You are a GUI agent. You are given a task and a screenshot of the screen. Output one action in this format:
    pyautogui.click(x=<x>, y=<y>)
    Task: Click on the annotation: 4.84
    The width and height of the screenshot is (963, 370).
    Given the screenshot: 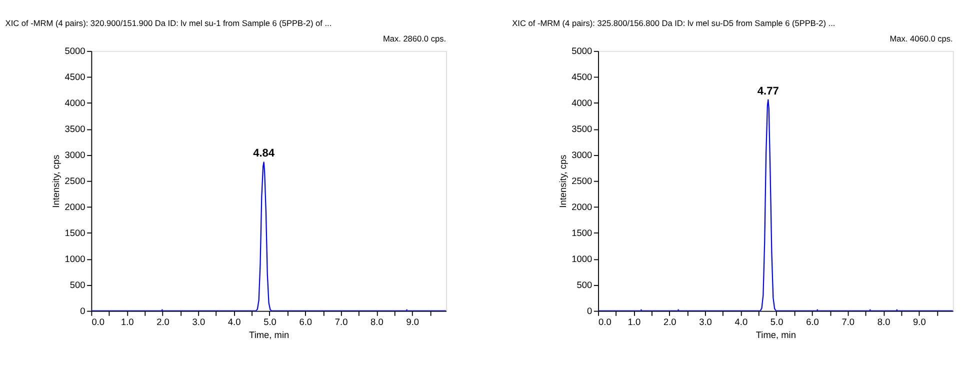 What is the action you would take?
    pyautogui.click(x=264, y=154)
    